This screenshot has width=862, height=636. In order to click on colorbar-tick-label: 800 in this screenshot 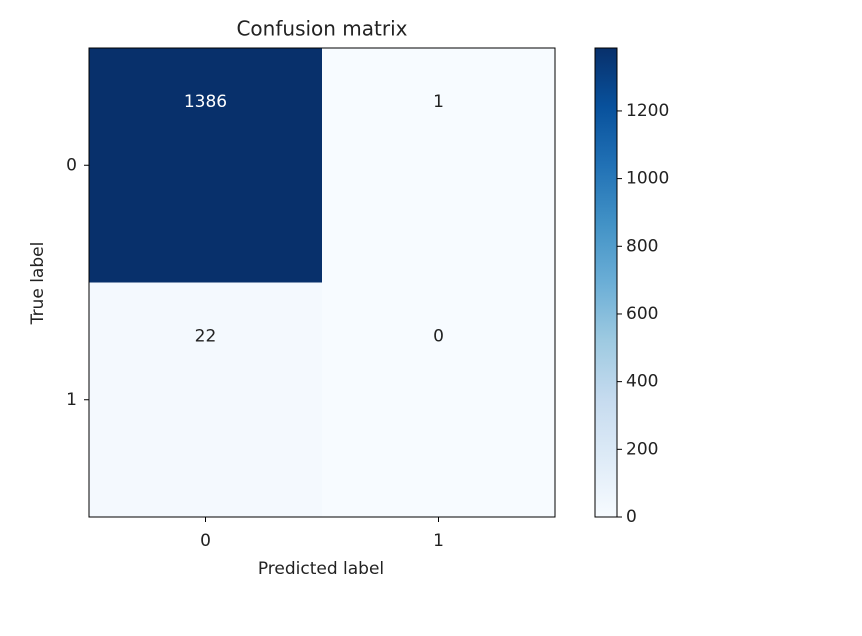, I will do `click(642, 246)`.